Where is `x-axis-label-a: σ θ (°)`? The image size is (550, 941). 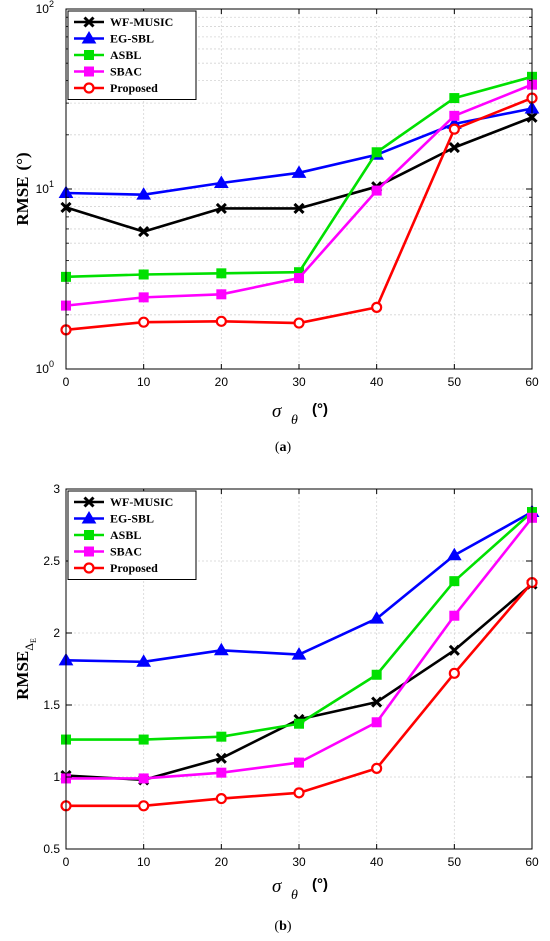 x-axis-label-a: σ θ (°) is located at coordinates (300, 414).